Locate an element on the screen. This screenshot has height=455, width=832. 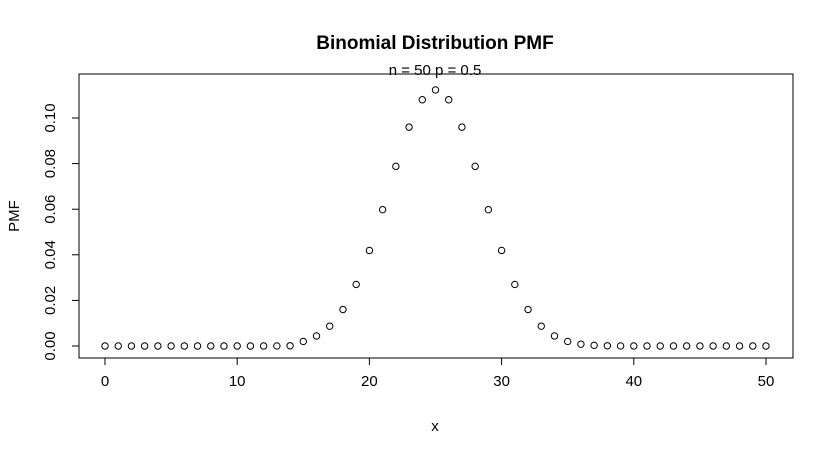
x-tick-label: 0 is located at coordinates (105, 381).